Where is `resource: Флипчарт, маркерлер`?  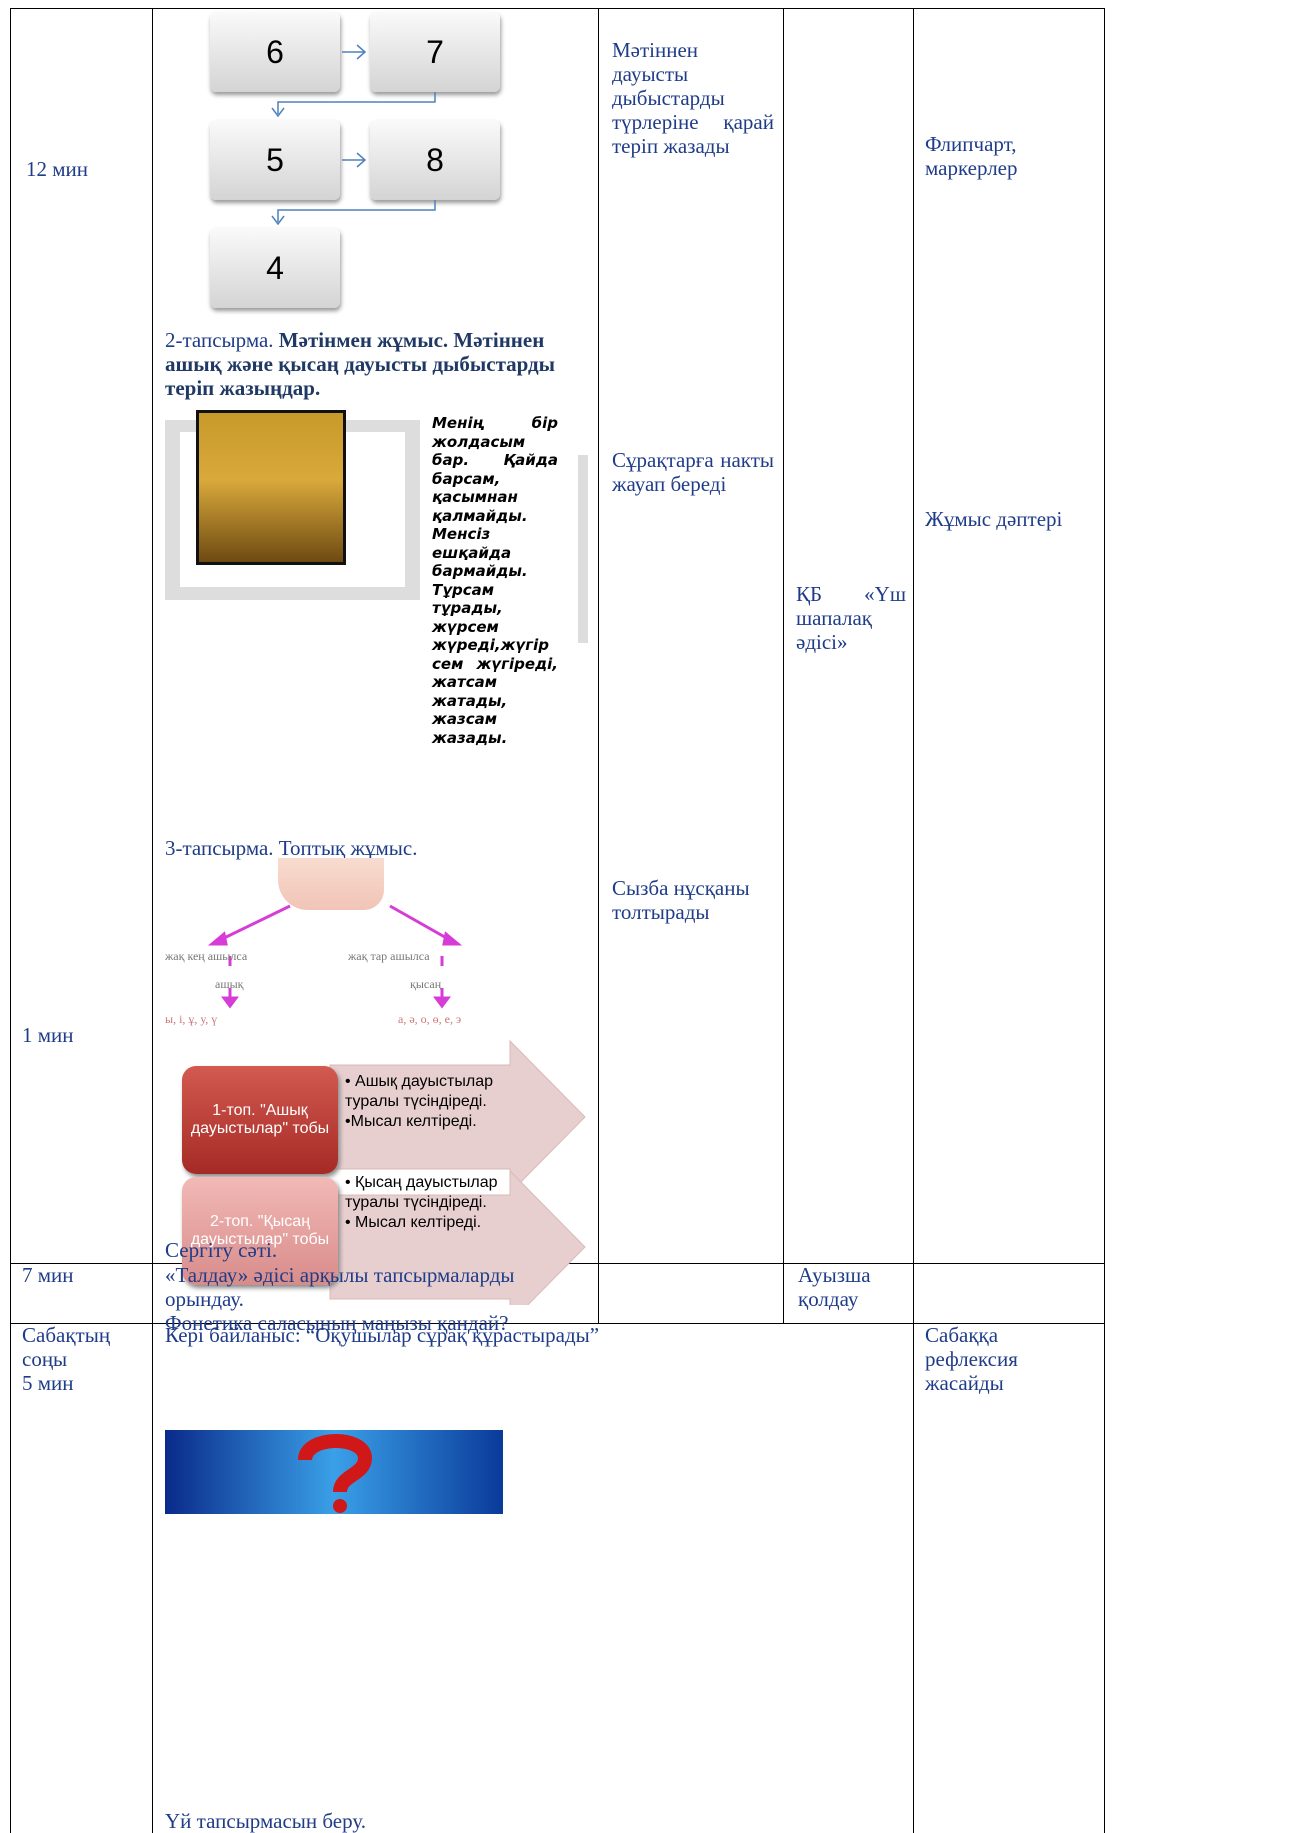 resource: Флипчарт, маркерлер is located at coordinates (971, 156).